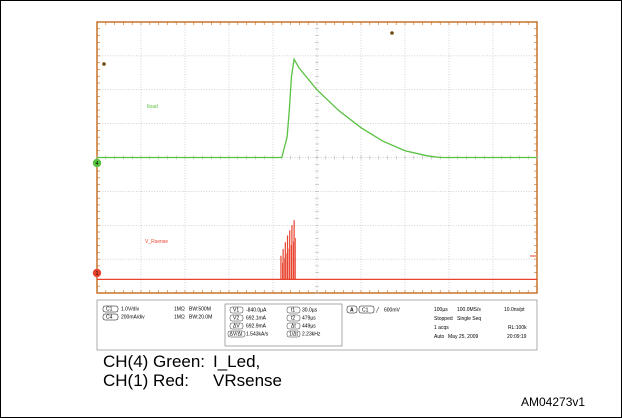 The image size is (622, 418). I want to click on record-length: RL:100k, so click(517, 328).